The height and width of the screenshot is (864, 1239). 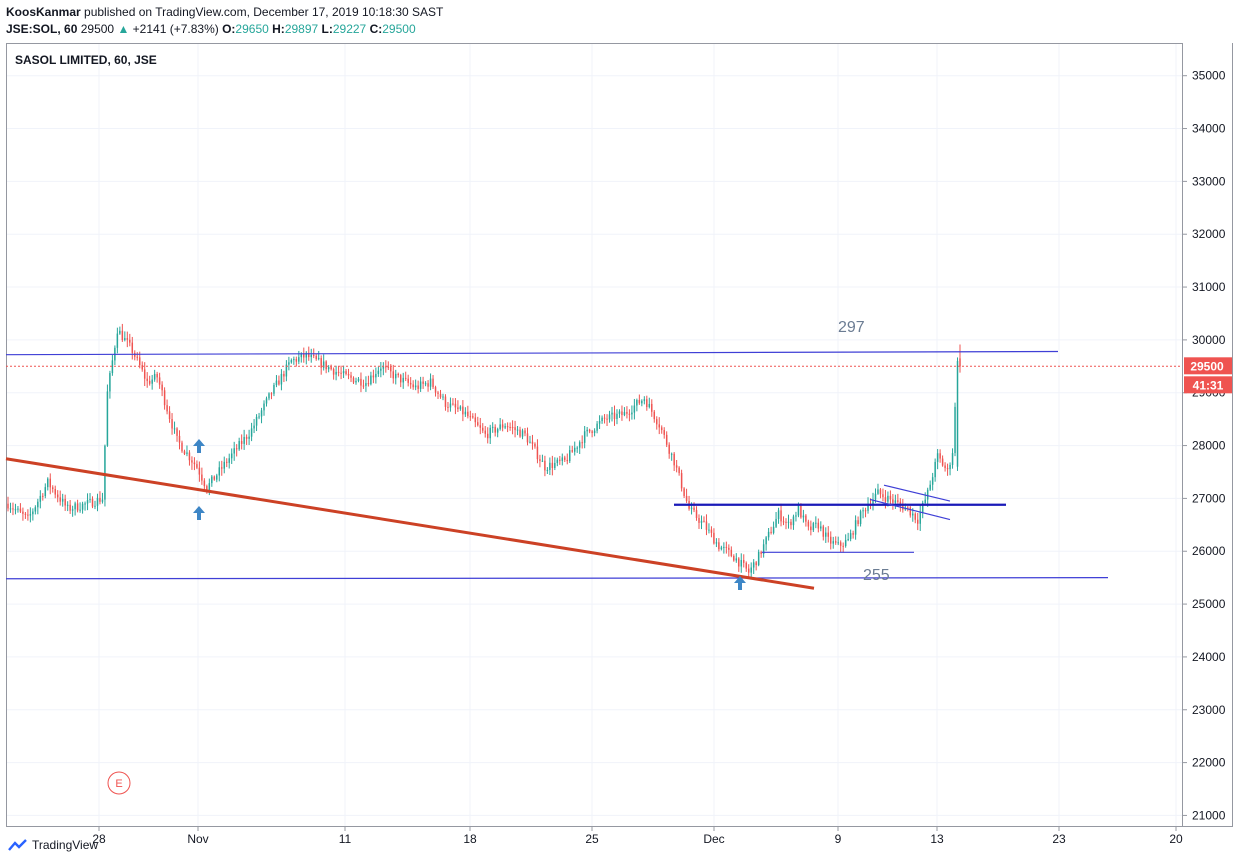 I want to click on price-tick-label: 34000, so click(x=1209, y=129).